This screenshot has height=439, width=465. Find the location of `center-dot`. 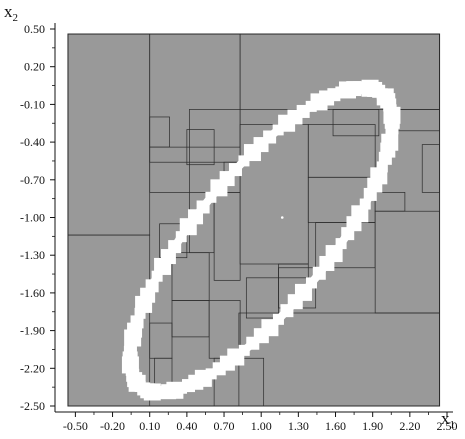

center-dot is located at coordinates (282, 217).